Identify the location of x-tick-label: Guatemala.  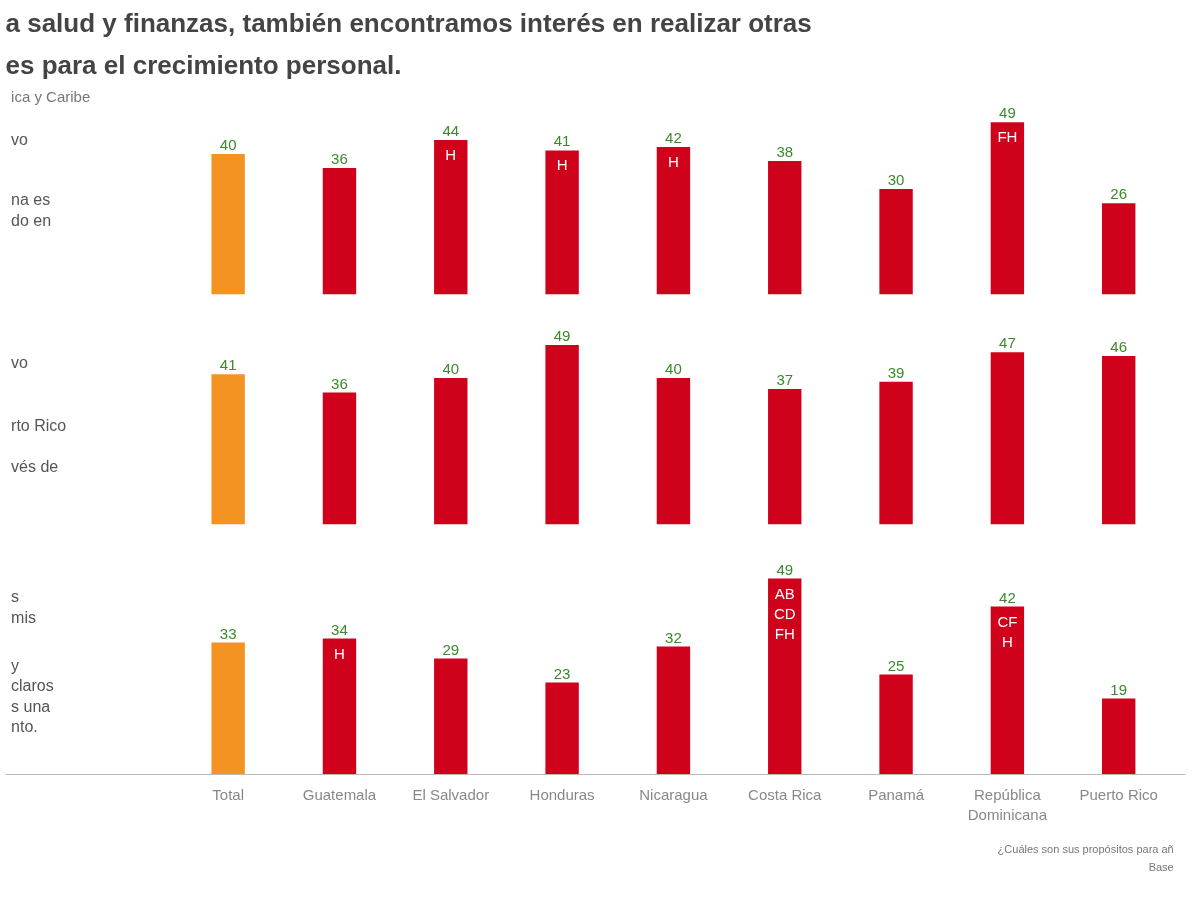
(339, 794).